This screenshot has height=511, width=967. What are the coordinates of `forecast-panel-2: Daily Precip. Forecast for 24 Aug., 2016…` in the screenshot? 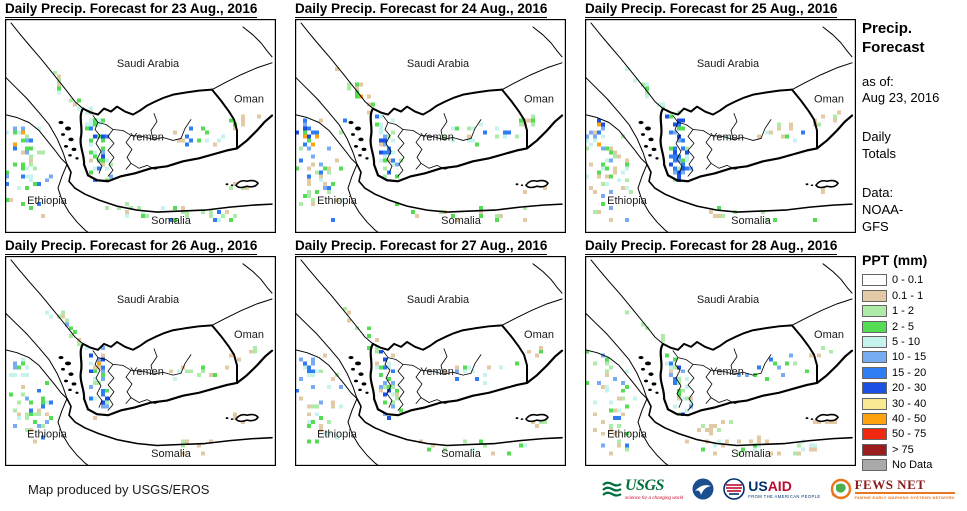 It's located at (430, 117).